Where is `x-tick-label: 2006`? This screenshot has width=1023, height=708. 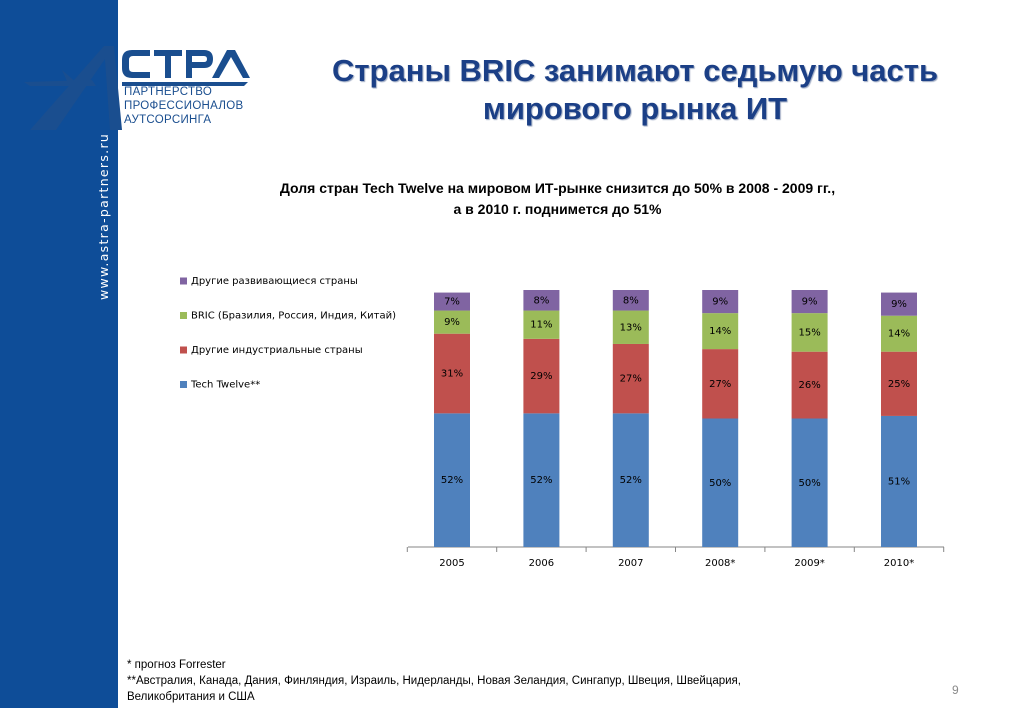 x-tick-label: 2006 is located at coordinates (541, 563).